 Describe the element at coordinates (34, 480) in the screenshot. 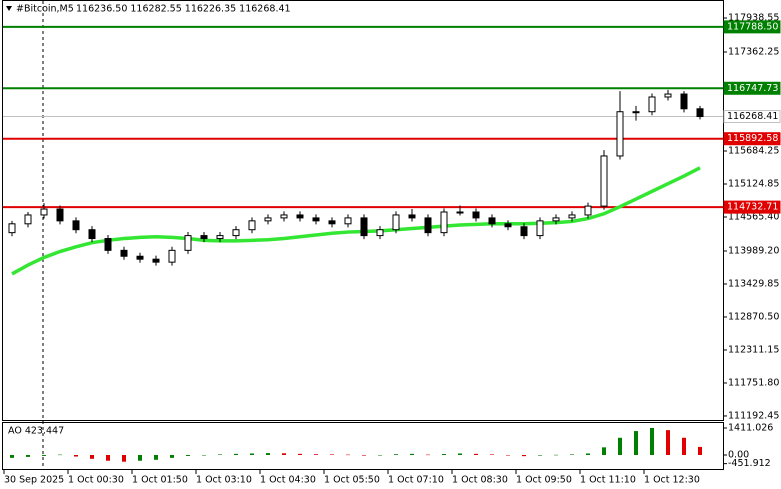

I see `x-tick-label: 30 Sep 2025` at that location.